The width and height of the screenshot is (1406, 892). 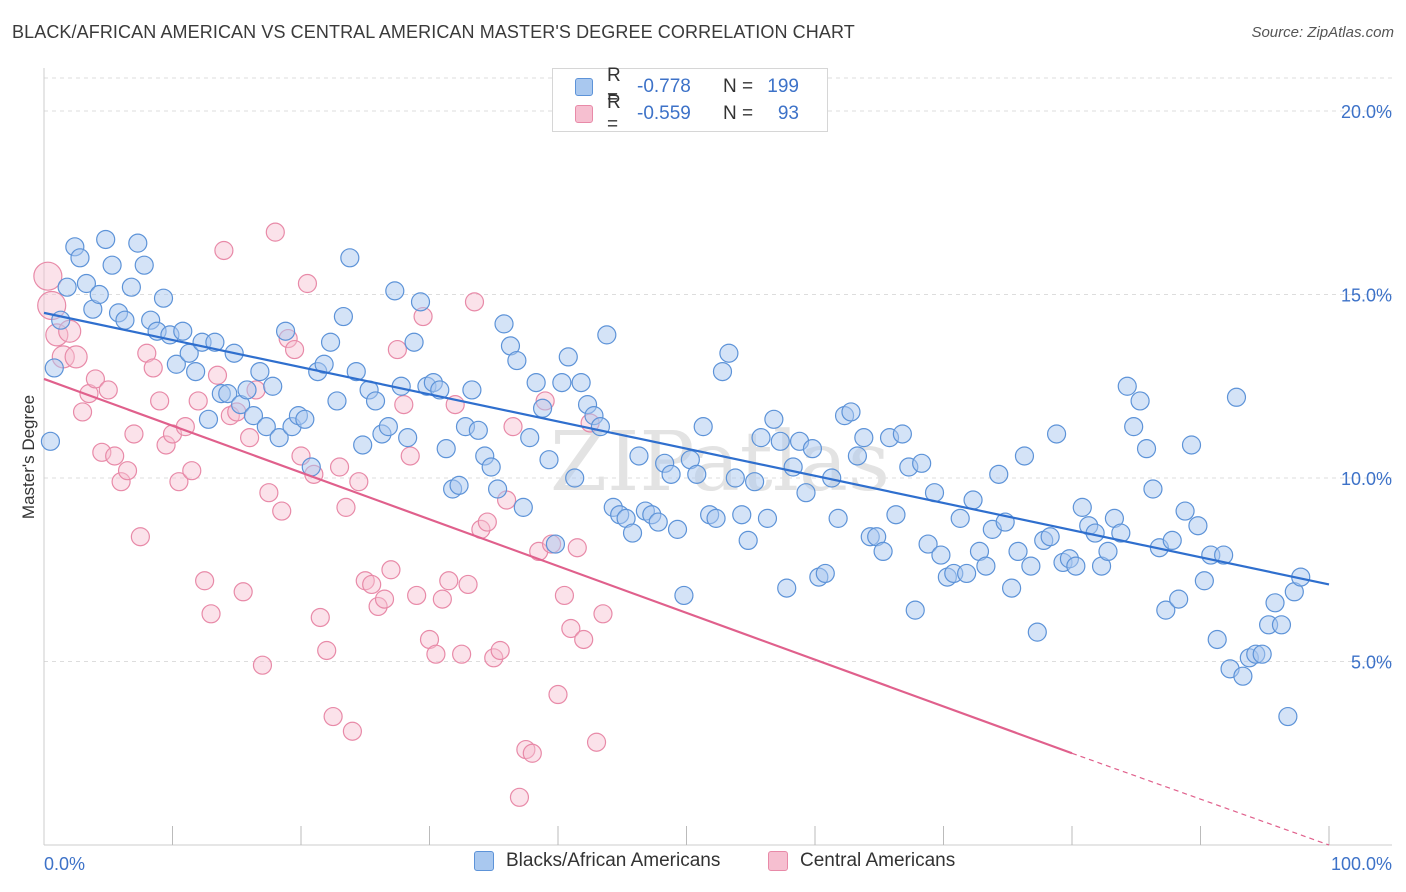 I want to click on legend-item-central: Central Americans, so click(x=861, y=861).